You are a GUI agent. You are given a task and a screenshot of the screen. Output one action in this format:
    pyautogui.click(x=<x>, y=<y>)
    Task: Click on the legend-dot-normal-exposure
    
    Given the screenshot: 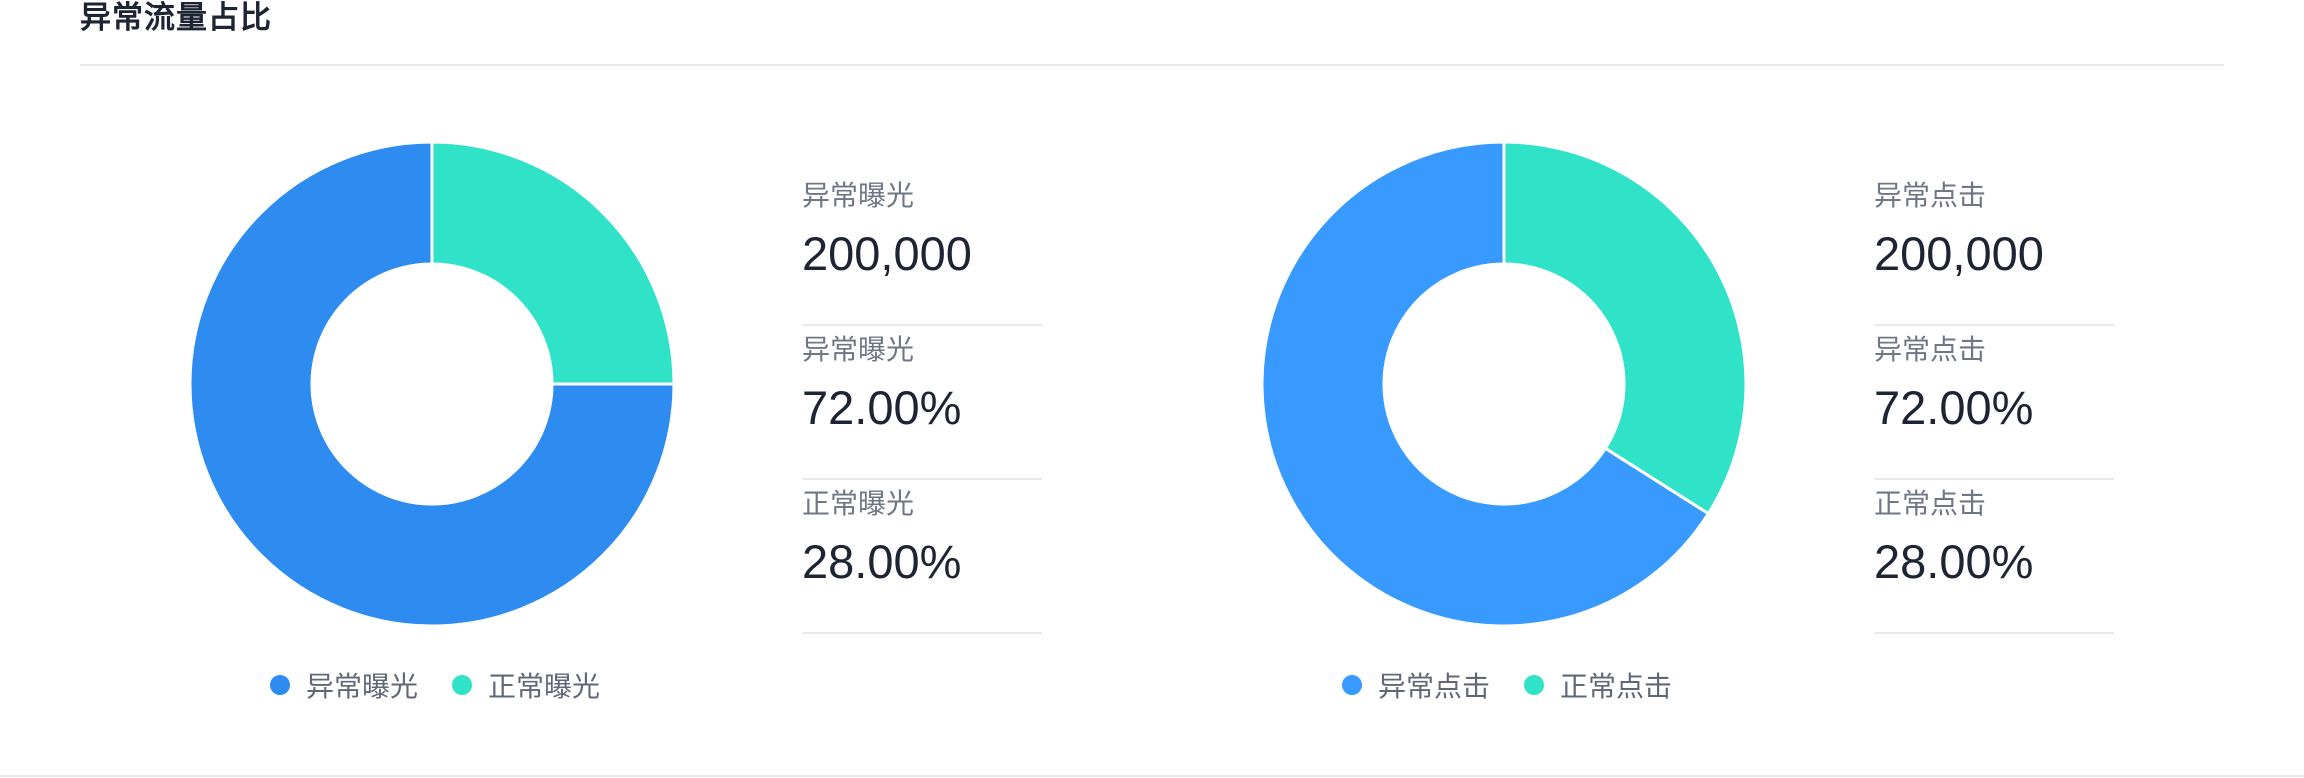 What is the action you would take?
    pyautogui.click(x=462, y=685)
    